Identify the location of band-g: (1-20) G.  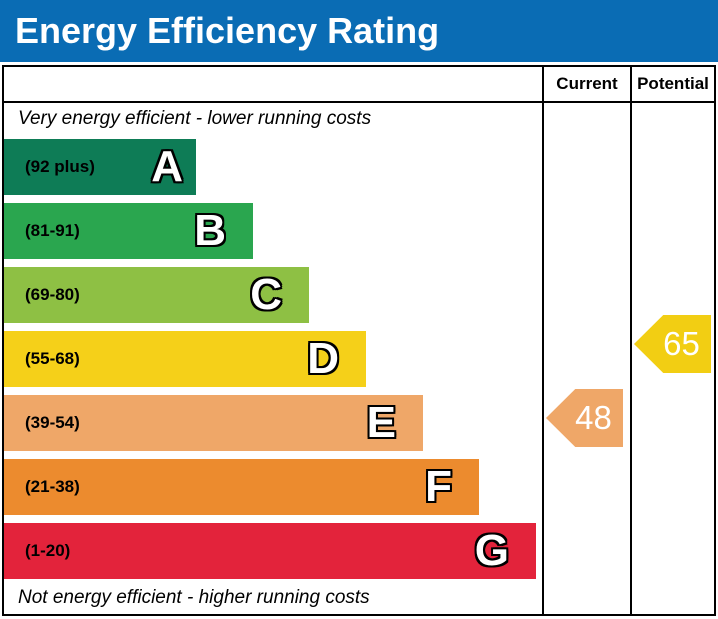
(270, 551).